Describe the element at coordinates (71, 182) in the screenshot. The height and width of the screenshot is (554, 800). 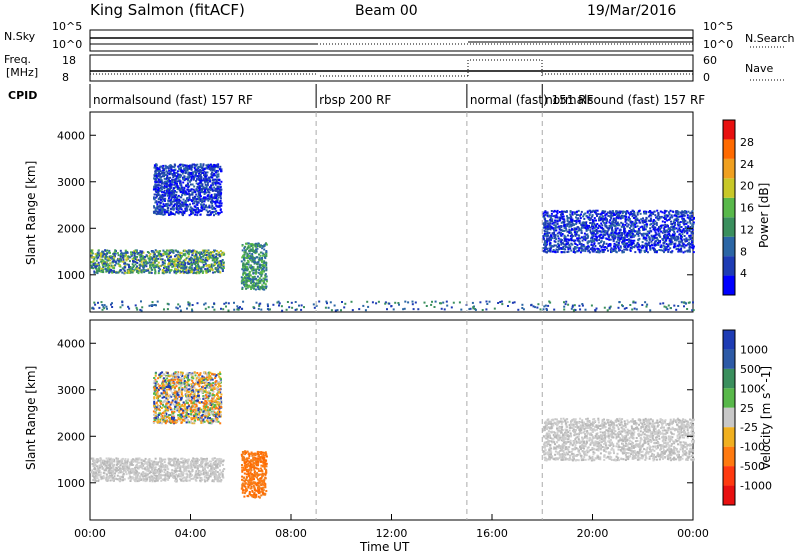
I see `y-tick-label: 3000` at that location.